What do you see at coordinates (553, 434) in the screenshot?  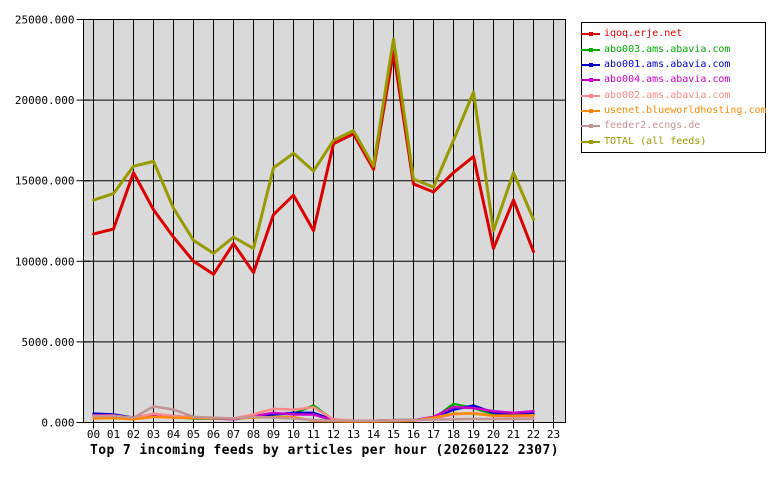 I see `x-axis-tick-label: 23` at bounding box center [553, 434].